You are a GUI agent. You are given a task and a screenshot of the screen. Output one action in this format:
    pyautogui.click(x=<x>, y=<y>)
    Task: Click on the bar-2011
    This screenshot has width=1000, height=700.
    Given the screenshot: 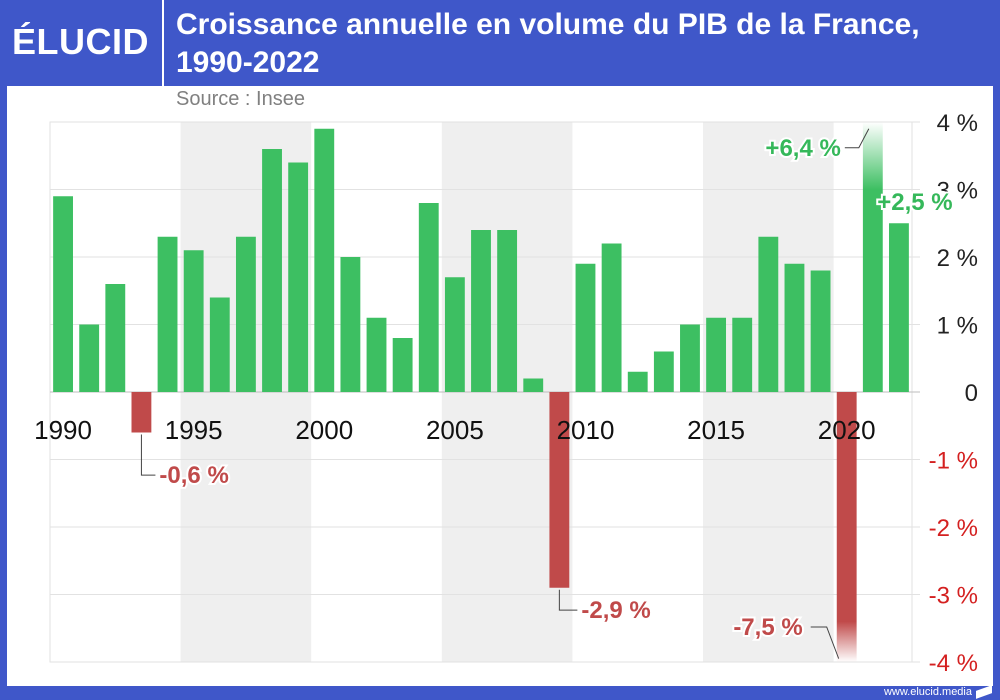 What is the action you would take?
    pyautogui.click(x=611, y=317)
    